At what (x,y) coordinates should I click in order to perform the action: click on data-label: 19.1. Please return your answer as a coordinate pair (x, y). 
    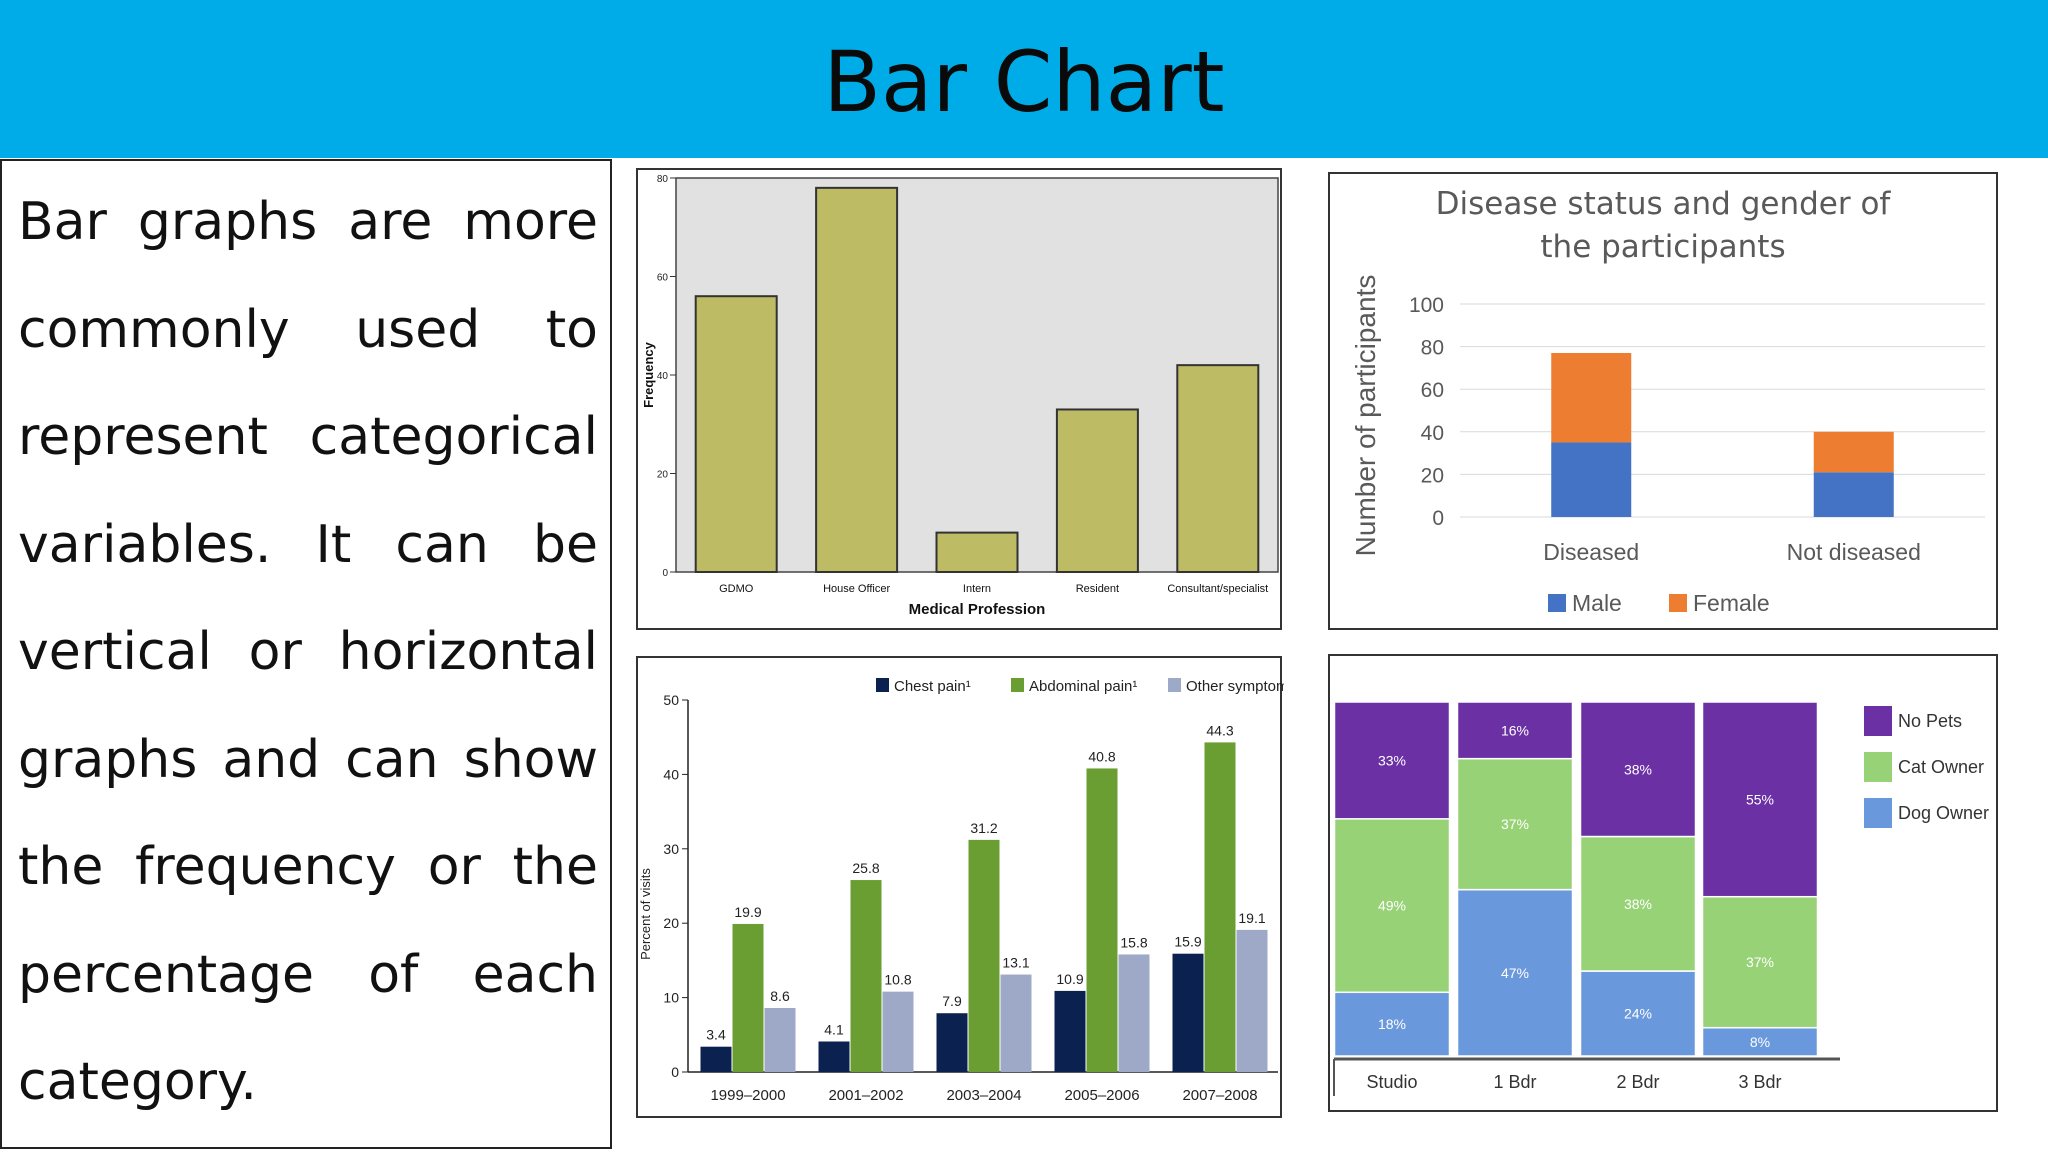
    Looking at the image, I should click on (1251, 918).